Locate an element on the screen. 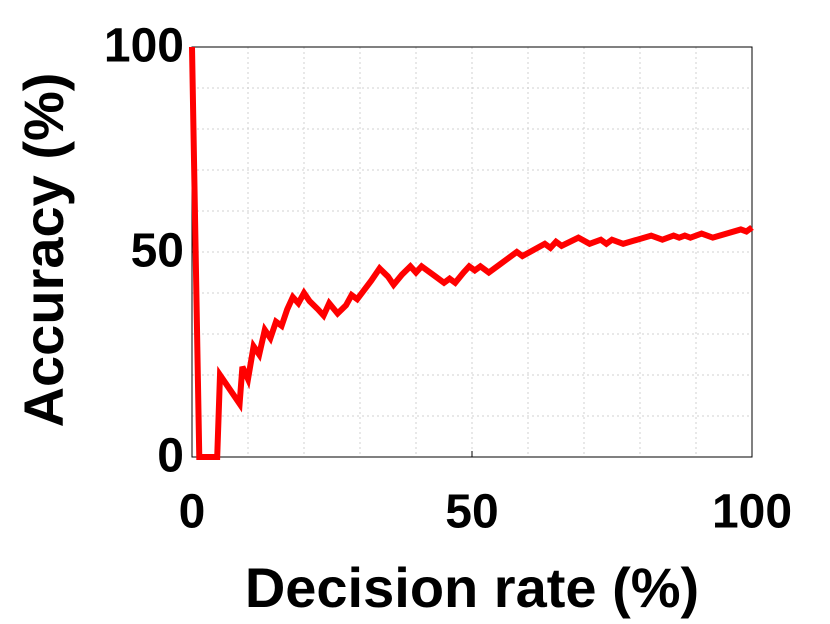  y-axis-title: Accuracy (%) is located at coordinates (43, 250).